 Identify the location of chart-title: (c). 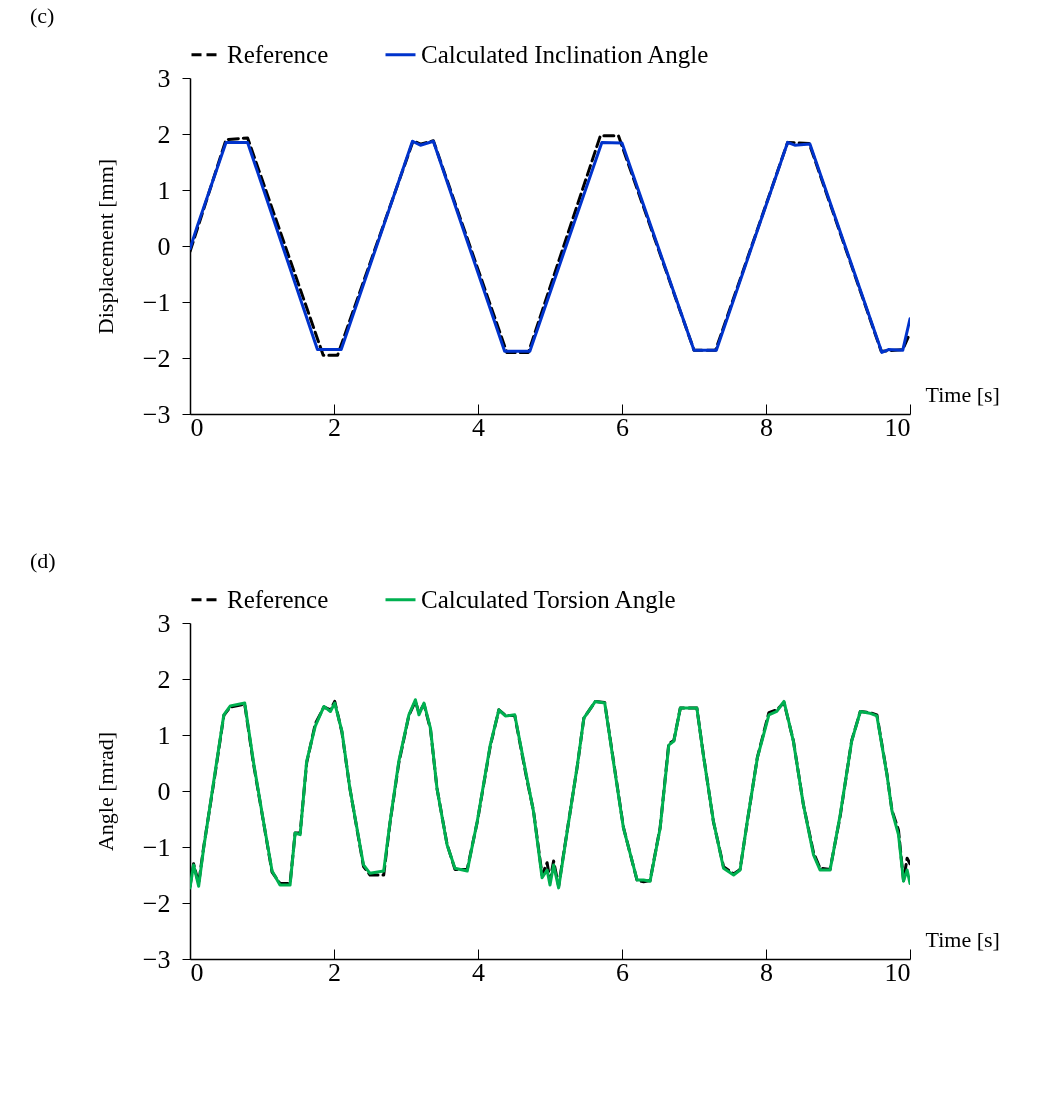
(42, 15).